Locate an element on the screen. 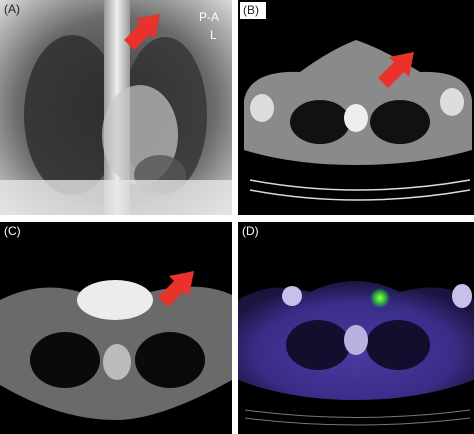 The image size is (474, 434). thyroid is located at coordinates (115, 300).